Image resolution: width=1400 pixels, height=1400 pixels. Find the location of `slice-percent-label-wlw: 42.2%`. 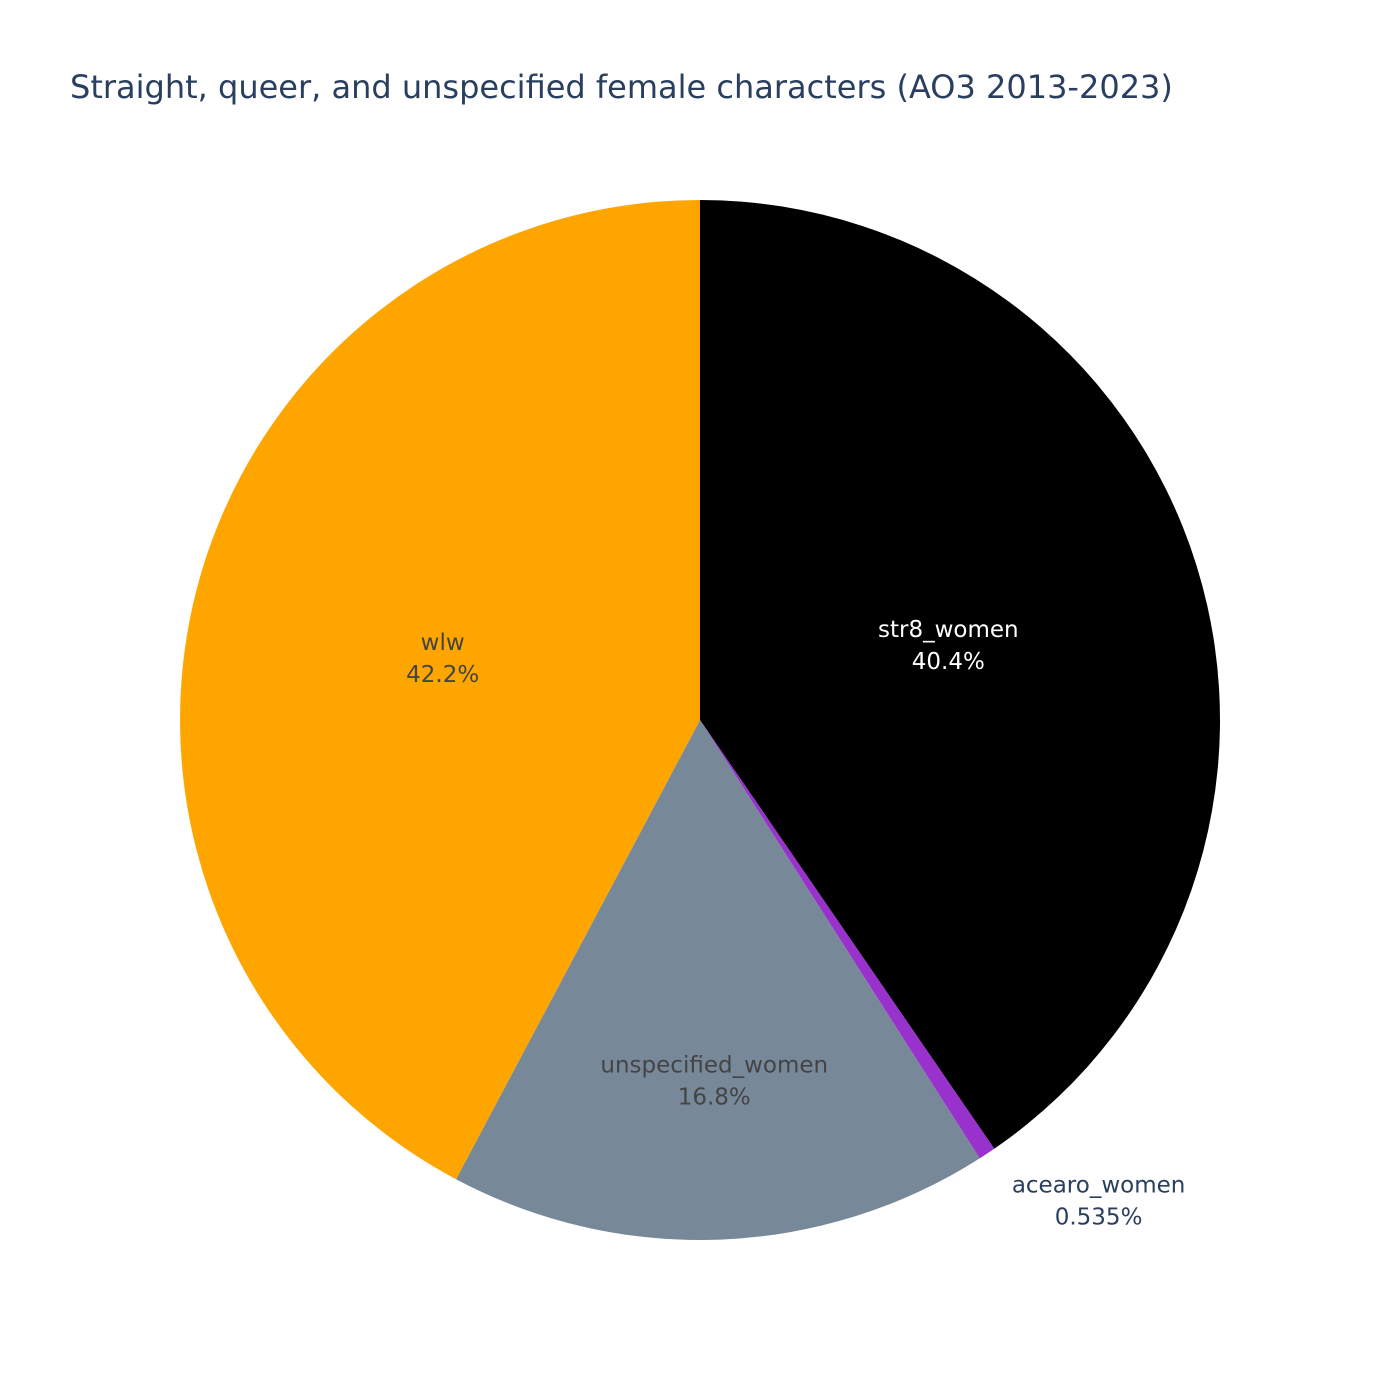

slice-percent-label-wlw: 42.2% is located at coordinates (442, 675).